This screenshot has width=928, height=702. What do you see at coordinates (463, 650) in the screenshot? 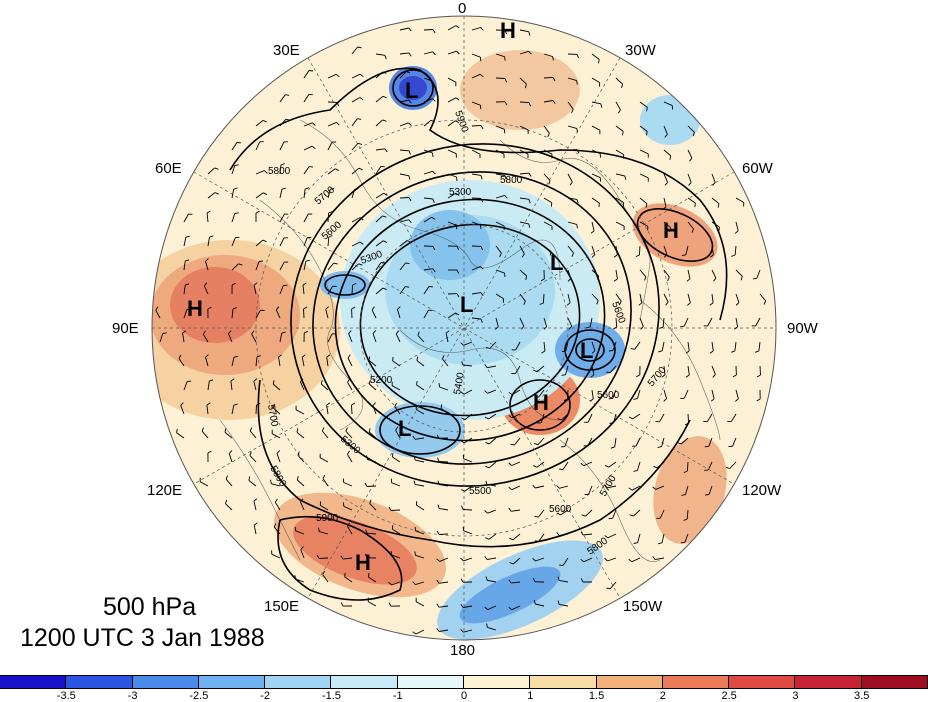
I see `lon-label-180: 180` at bounding box center [463, 650].